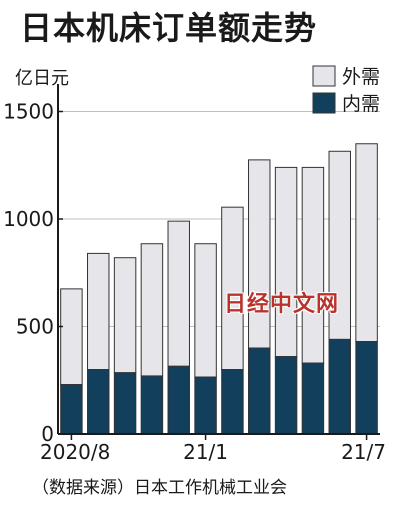 This screenshot has width=400, height=505. Describe the element at coordinates (346, 90) in the screenshot. I see `legend: 外需 内需` at that location.